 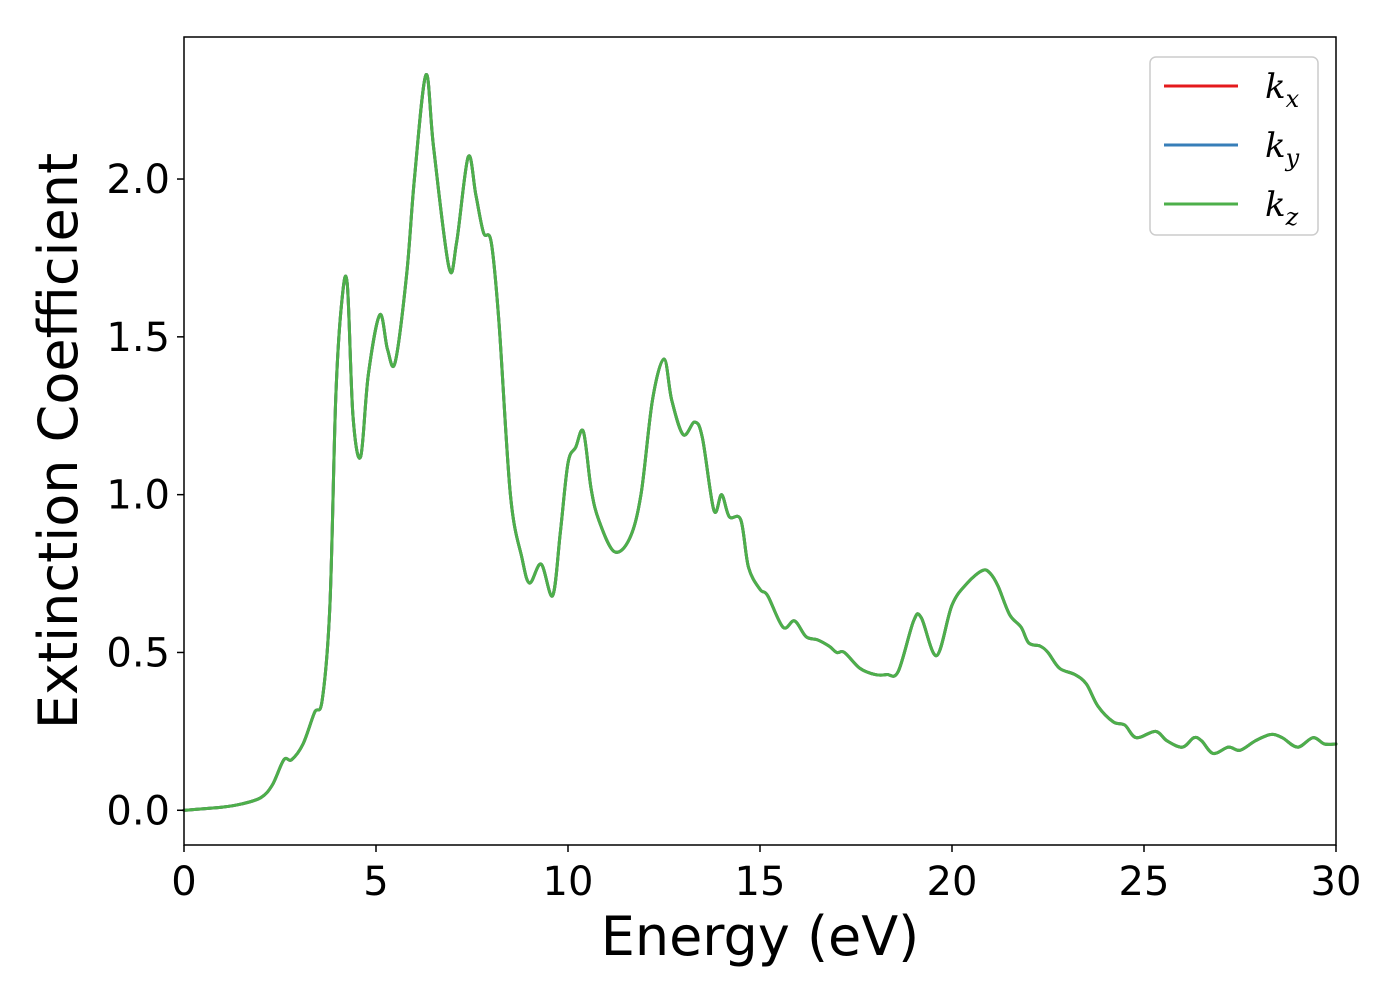 I want to click on x-axis-title: Energy (eV), so click(x=760, y=936).